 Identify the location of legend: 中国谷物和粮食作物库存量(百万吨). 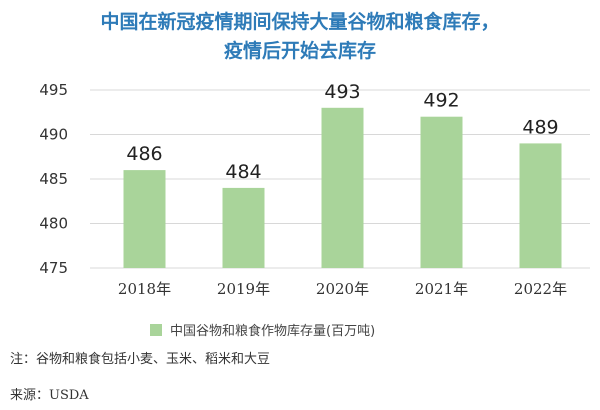
(262, 329).